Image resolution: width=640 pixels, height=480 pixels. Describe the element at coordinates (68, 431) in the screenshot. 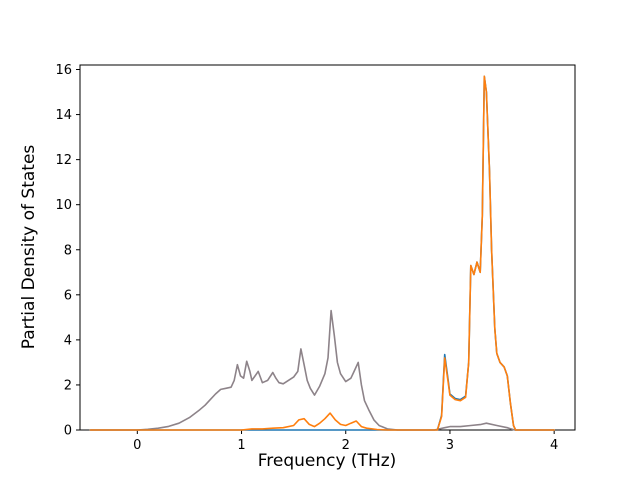

I see `y-tick-label: 0` at that location.